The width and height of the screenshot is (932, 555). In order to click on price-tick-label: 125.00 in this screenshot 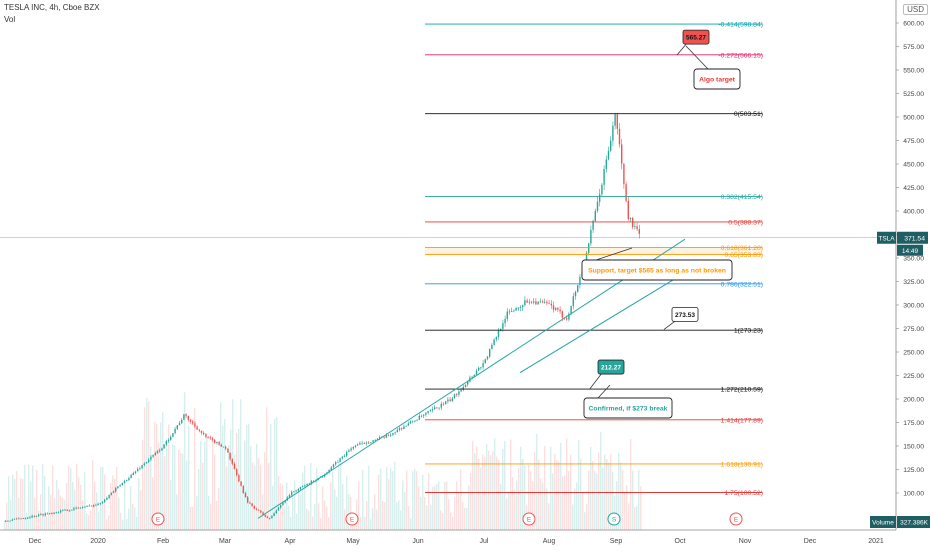, I will do `click(913, 470)`.